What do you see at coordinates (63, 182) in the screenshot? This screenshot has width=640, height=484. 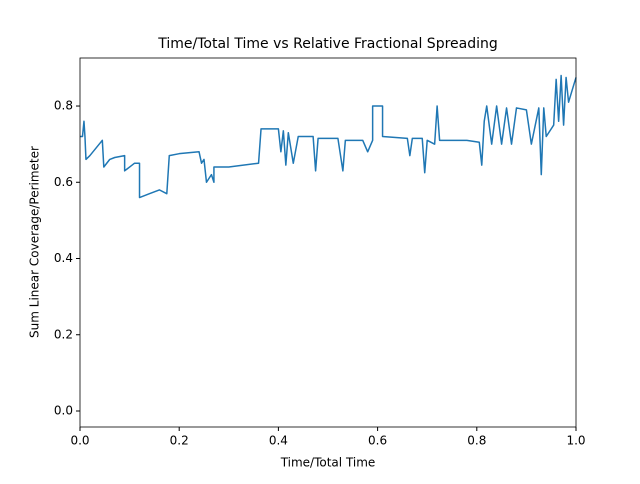 I see `y-tick-label: 0.6` at bounding box center [63, 182].